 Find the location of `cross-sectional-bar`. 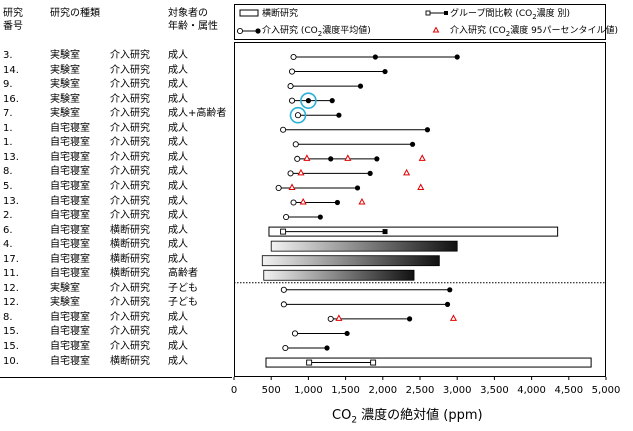

cross-sectional-bar is located at coordinates (428, 362).